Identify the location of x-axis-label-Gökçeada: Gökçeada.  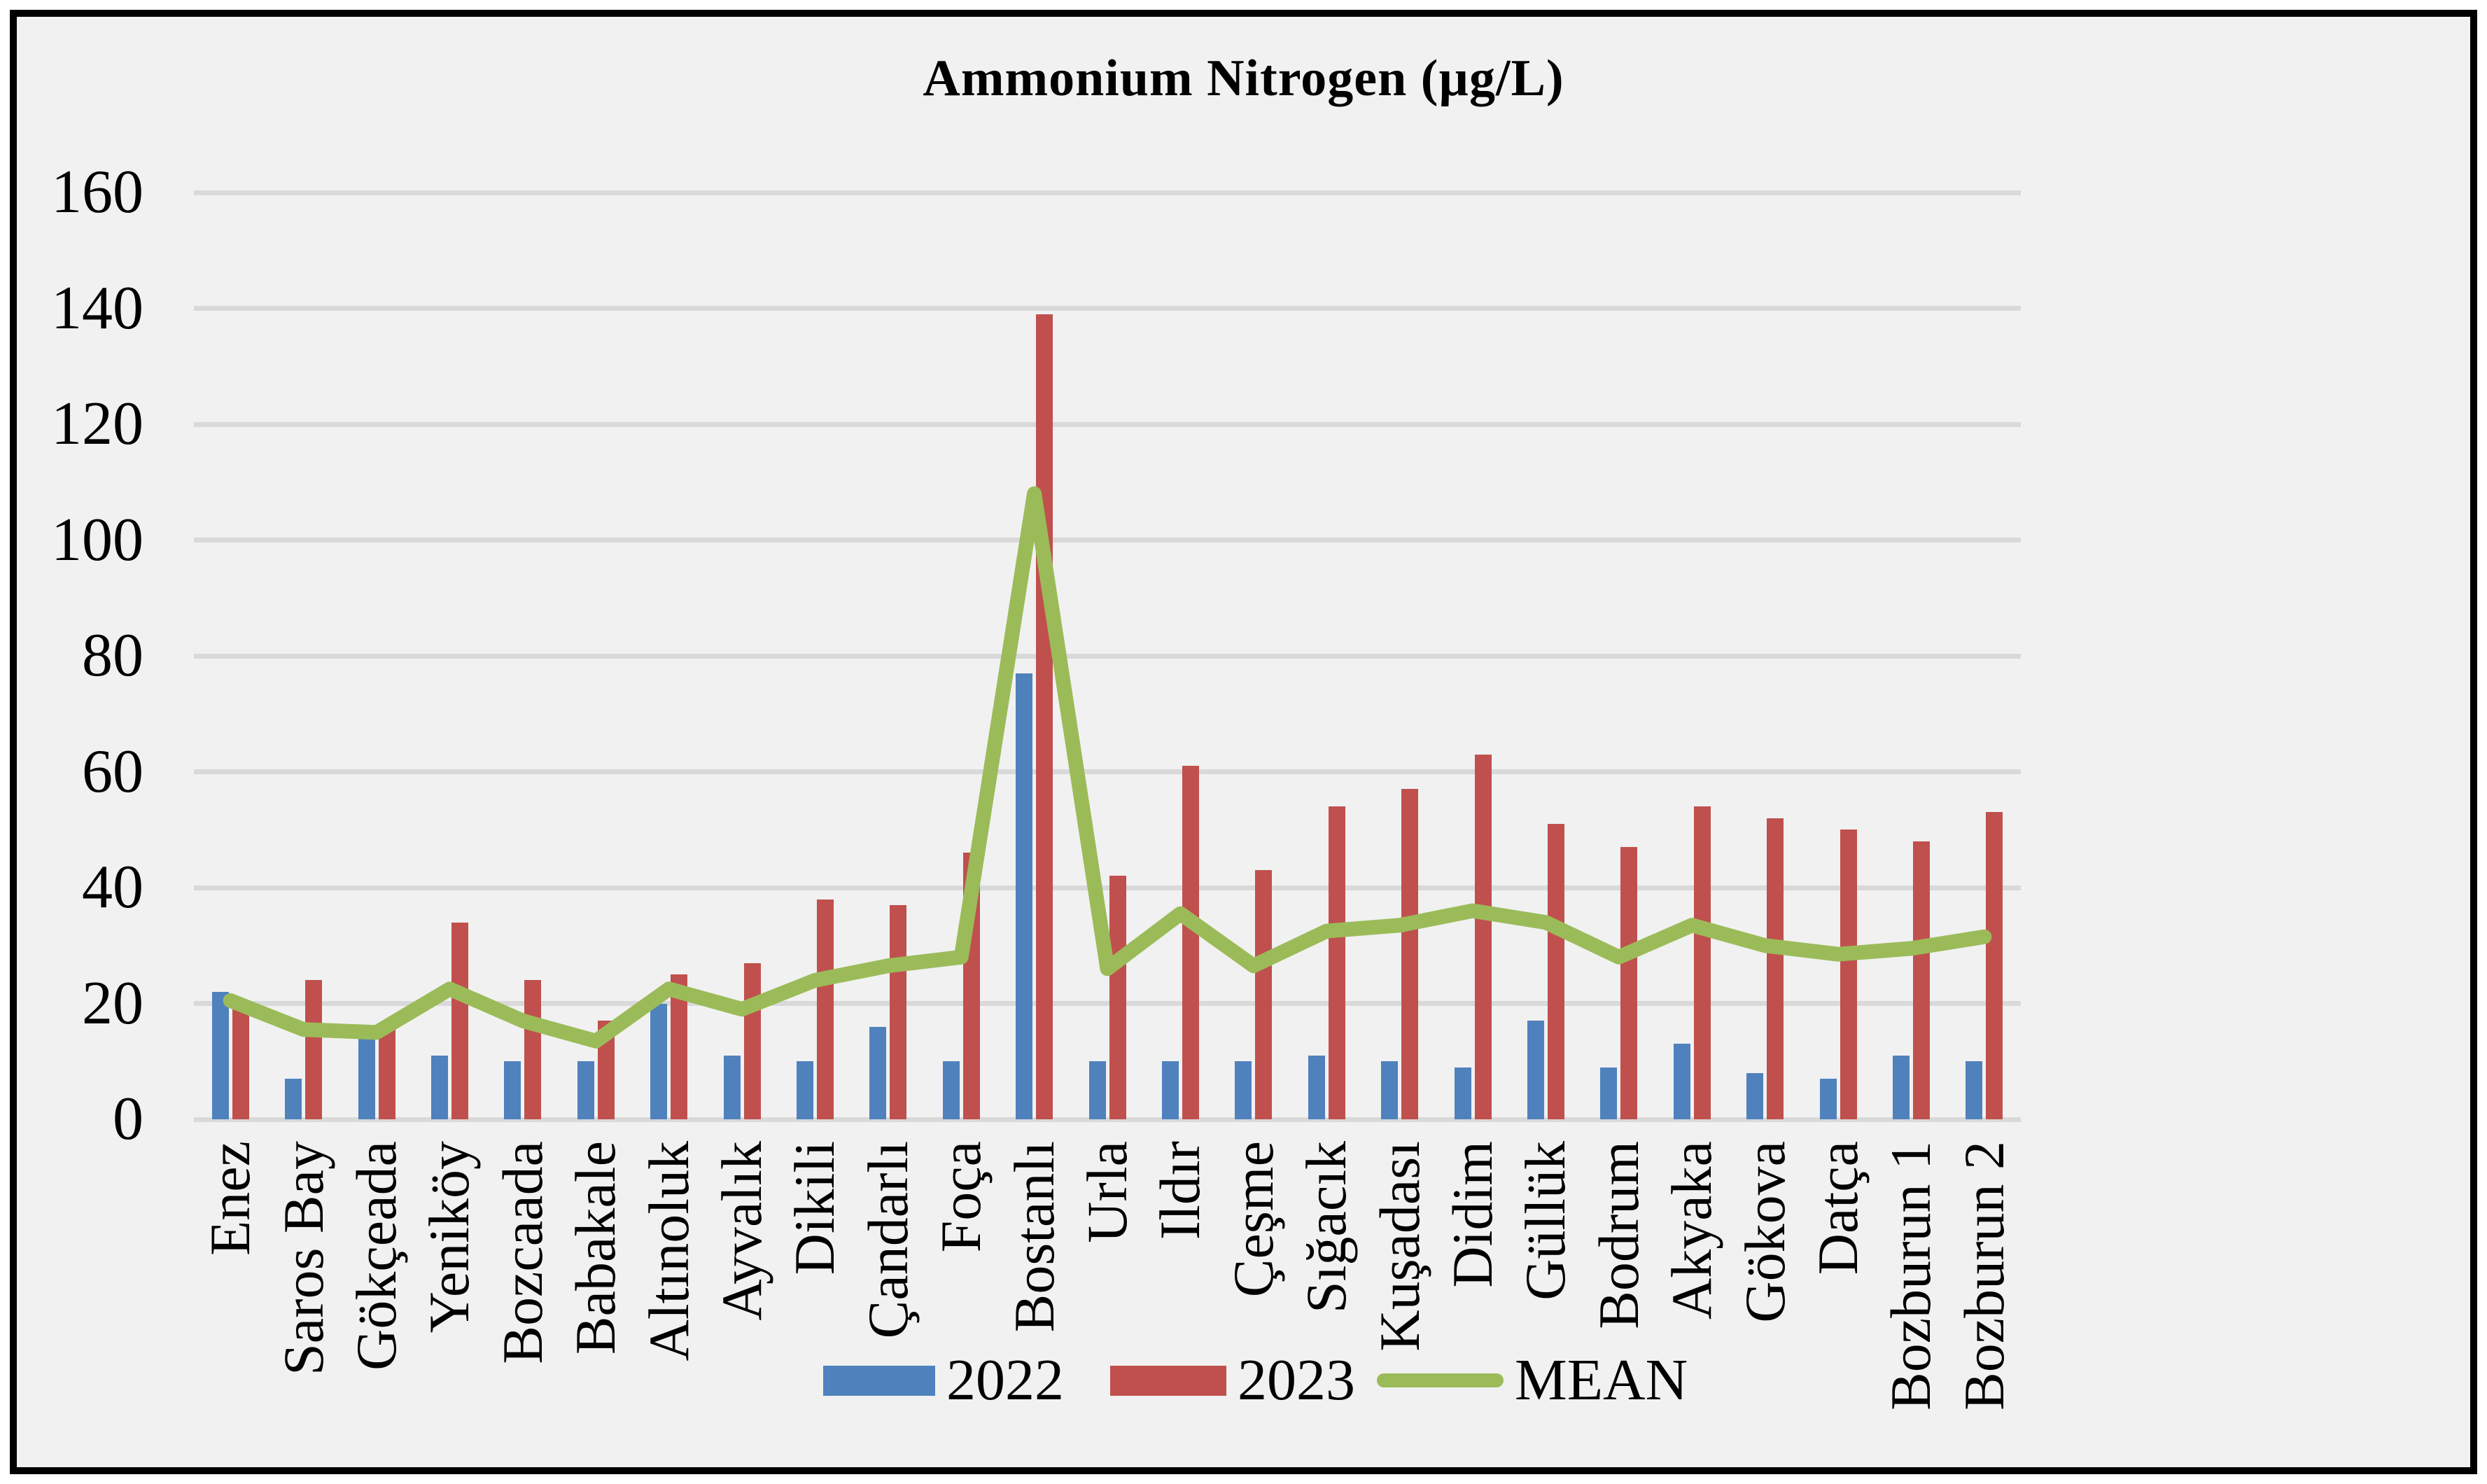
(376, 1256).